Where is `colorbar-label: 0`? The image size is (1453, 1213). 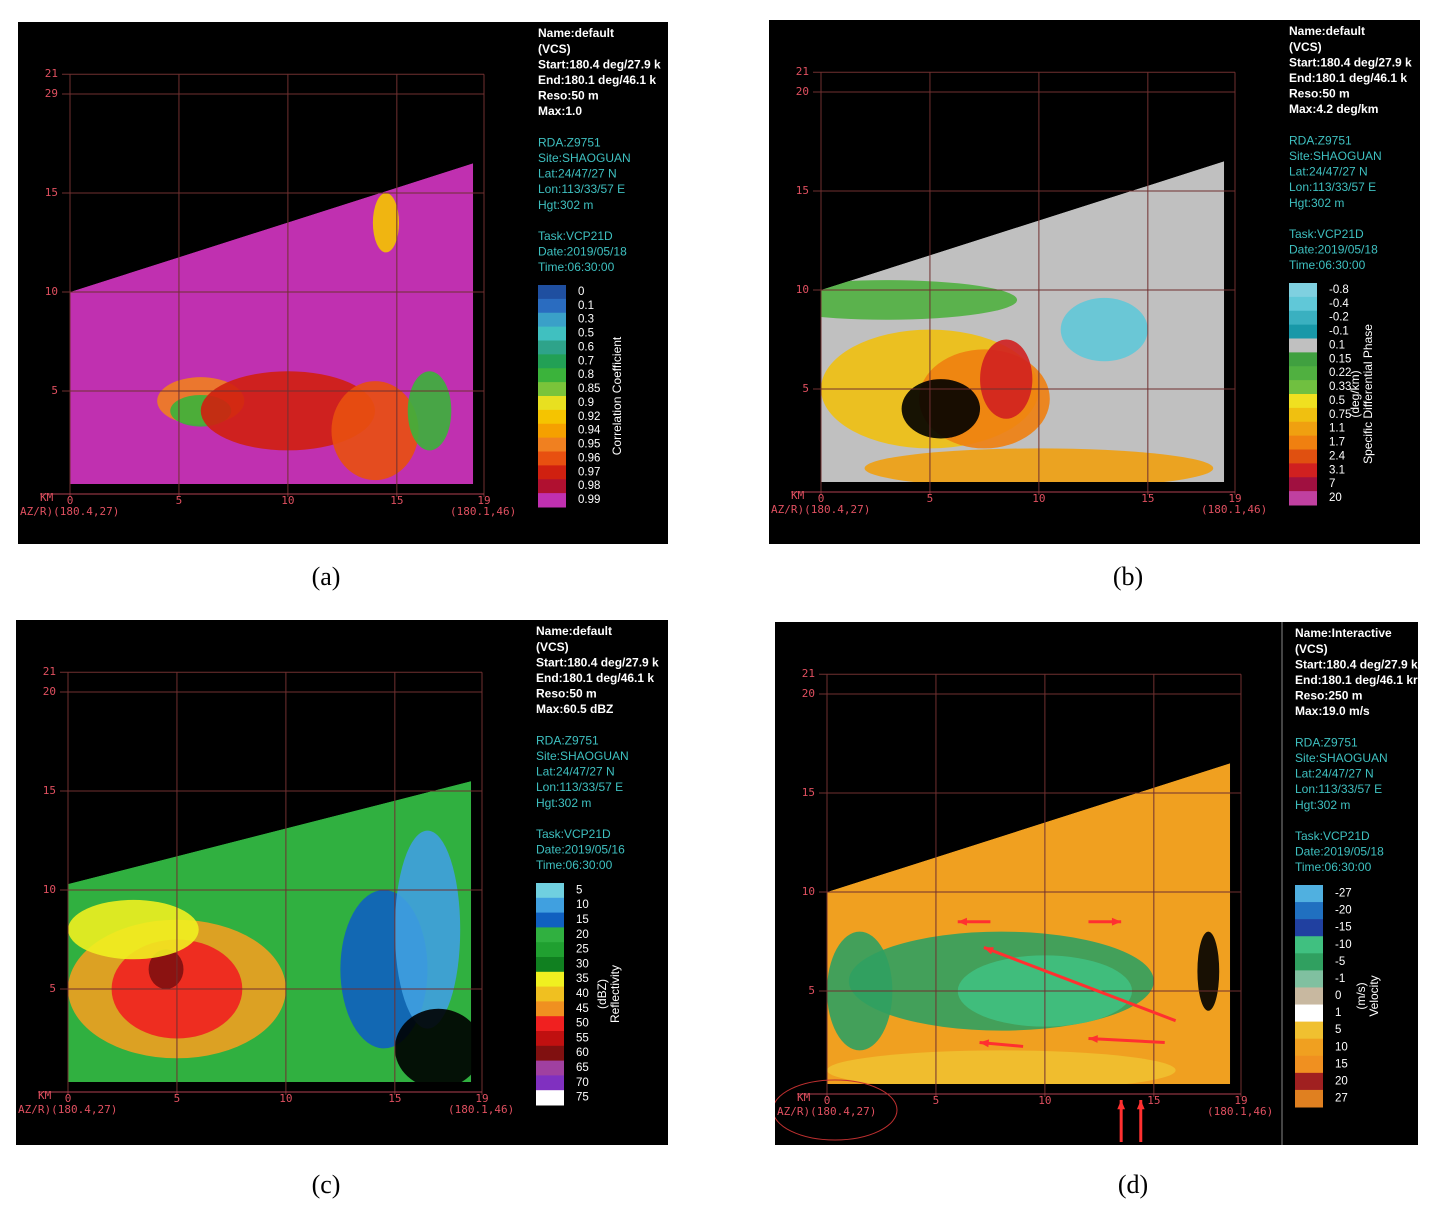
colorbar-label: 0 is located at coordinates (581, 292).